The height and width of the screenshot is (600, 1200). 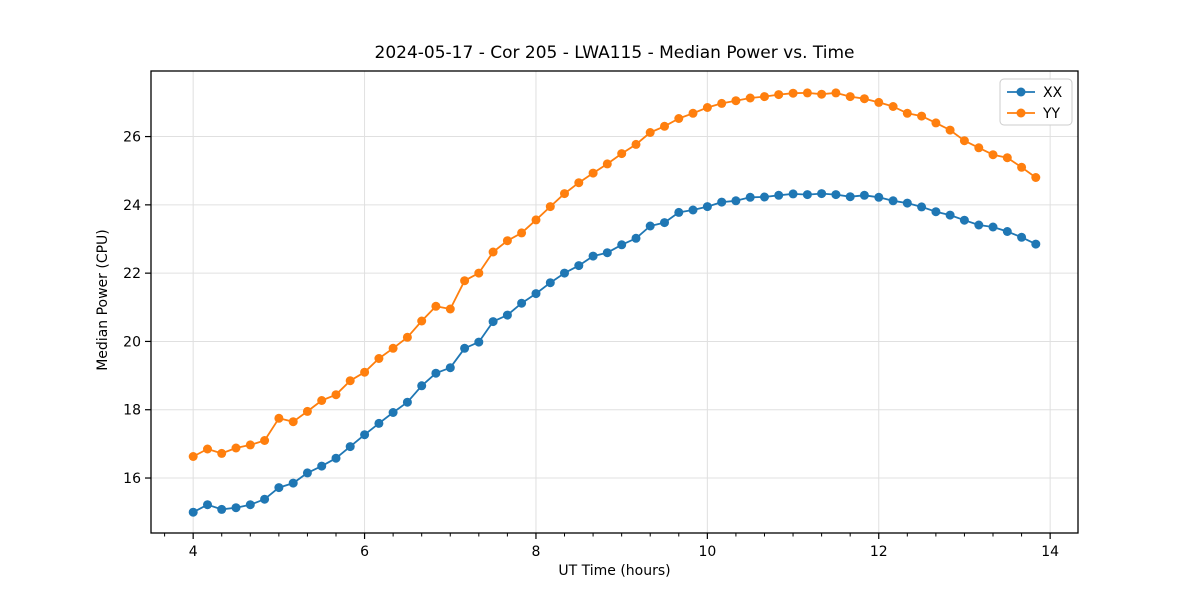 What do you see at coordinates (132, 479) in the screenshot?
I see `y-tick-label: 16` at bounding box center [132, 479].